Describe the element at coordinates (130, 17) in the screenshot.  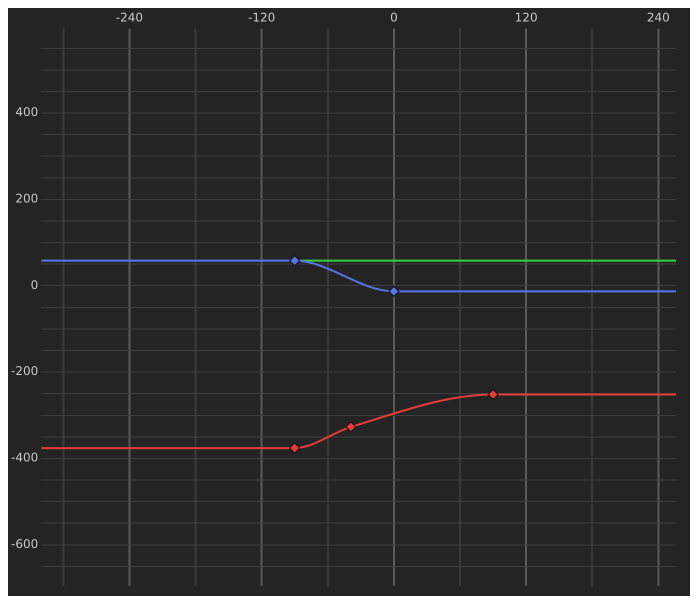
I see `x-tick-label: -240` at that location.